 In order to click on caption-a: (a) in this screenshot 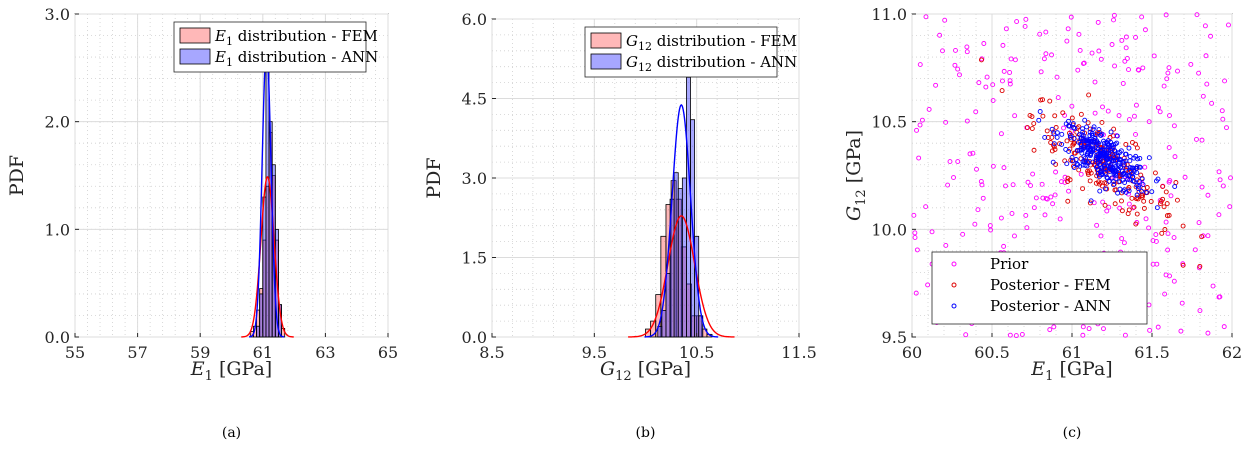, I will do `click(231, 433)`.